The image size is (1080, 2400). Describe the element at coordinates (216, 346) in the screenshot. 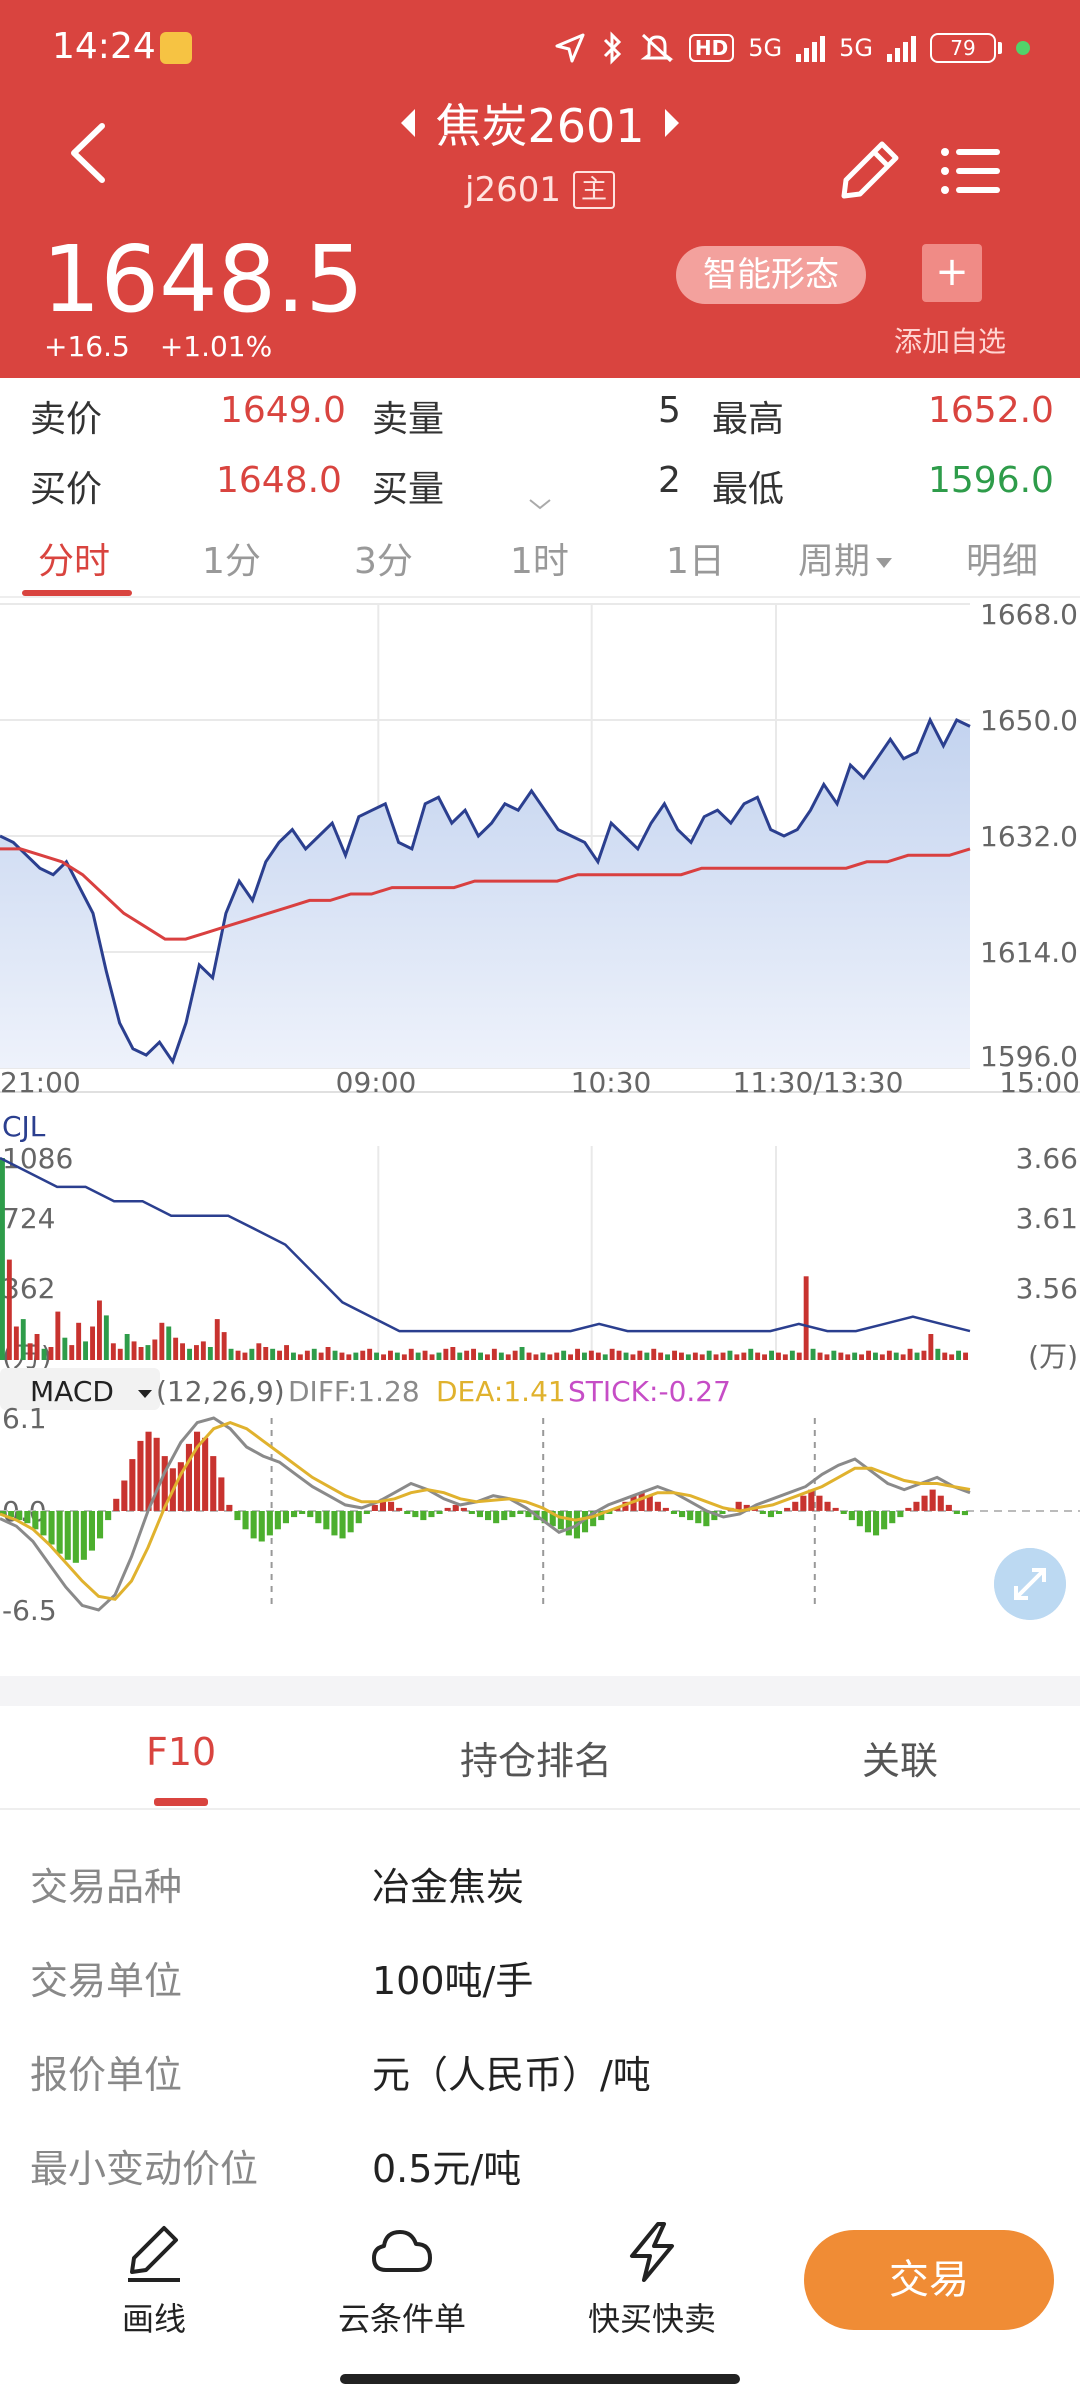

I see `change-percent: +1.01%` at that location.